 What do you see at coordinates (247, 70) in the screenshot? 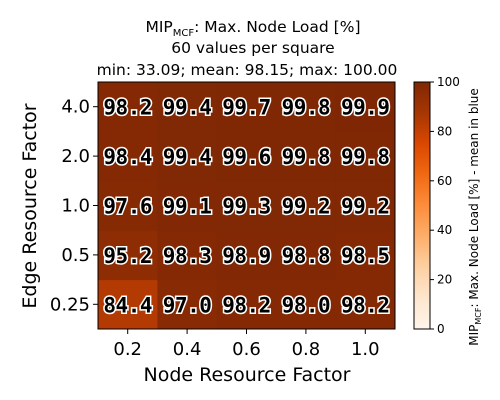
I see `chart-title-line-3: min: 33.09; mean: 98.15; max: 100.00` at bounding box center [247, 70].